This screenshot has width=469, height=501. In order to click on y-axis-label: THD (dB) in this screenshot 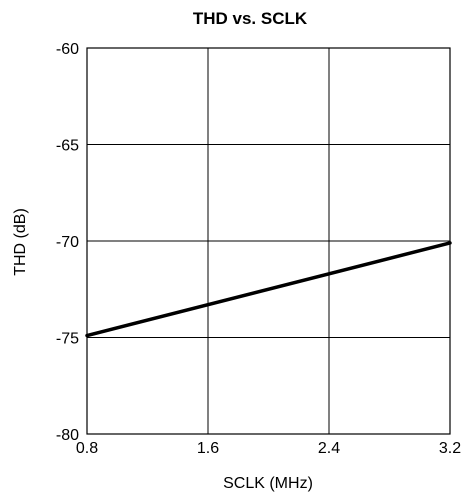, I will do `click(20, 242)`.